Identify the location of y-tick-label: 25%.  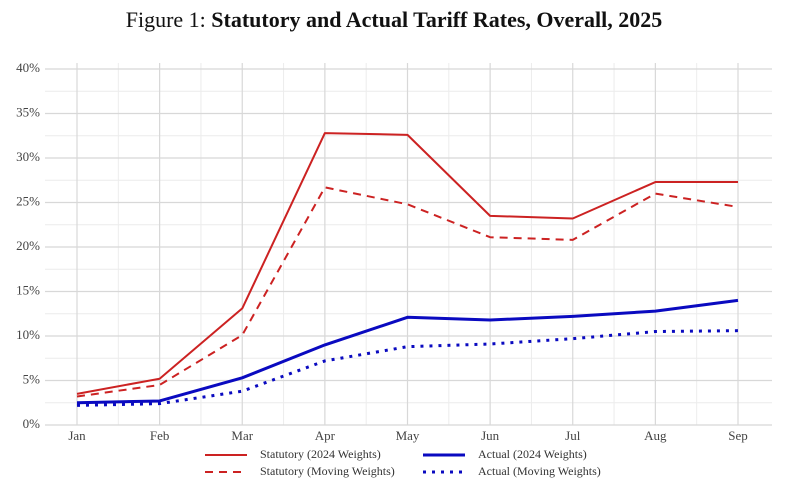
(28, 200).